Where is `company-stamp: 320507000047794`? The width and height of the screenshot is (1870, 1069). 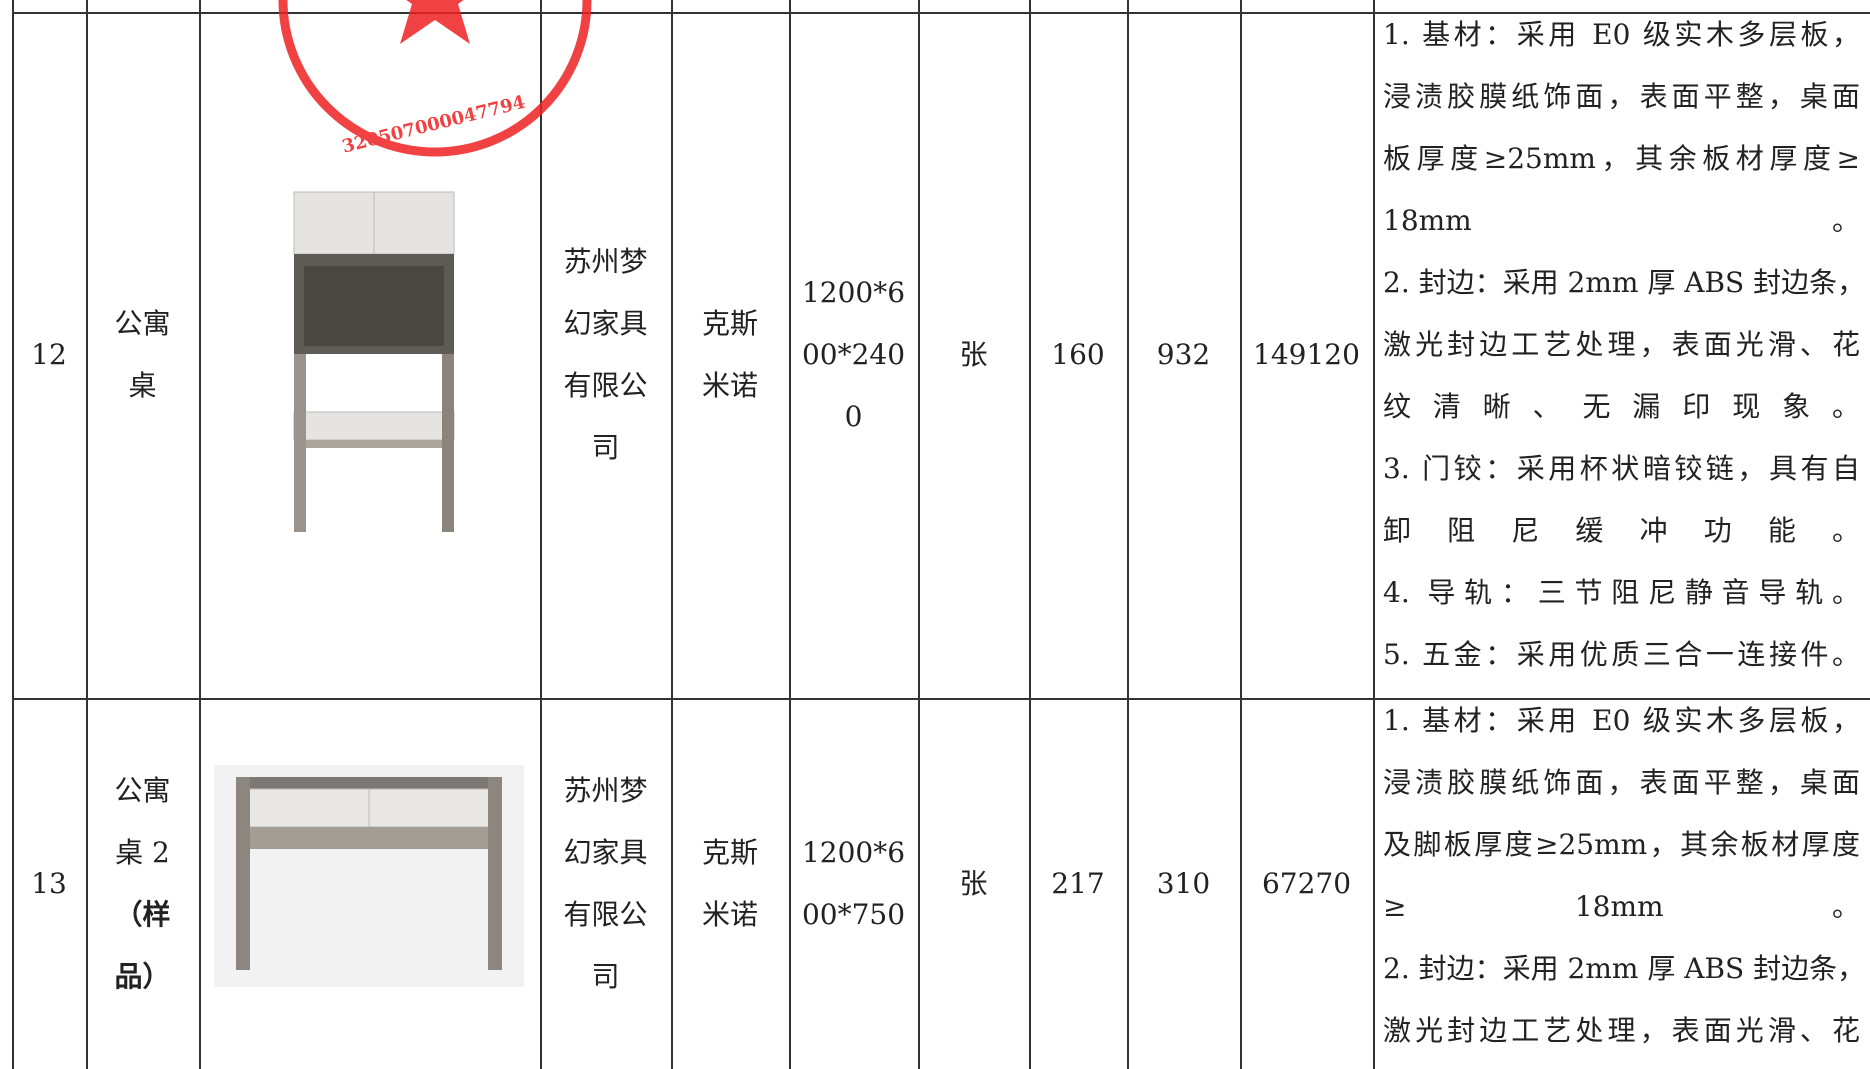 company-stamp: 320507000047794 is located at coordinates (435, 79).